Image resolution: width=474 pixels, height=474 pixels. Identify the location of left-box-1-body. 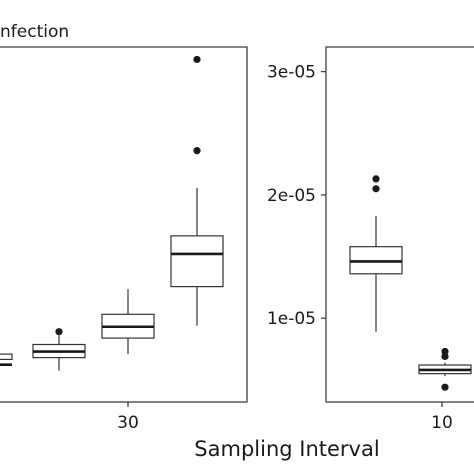
(6, 357).